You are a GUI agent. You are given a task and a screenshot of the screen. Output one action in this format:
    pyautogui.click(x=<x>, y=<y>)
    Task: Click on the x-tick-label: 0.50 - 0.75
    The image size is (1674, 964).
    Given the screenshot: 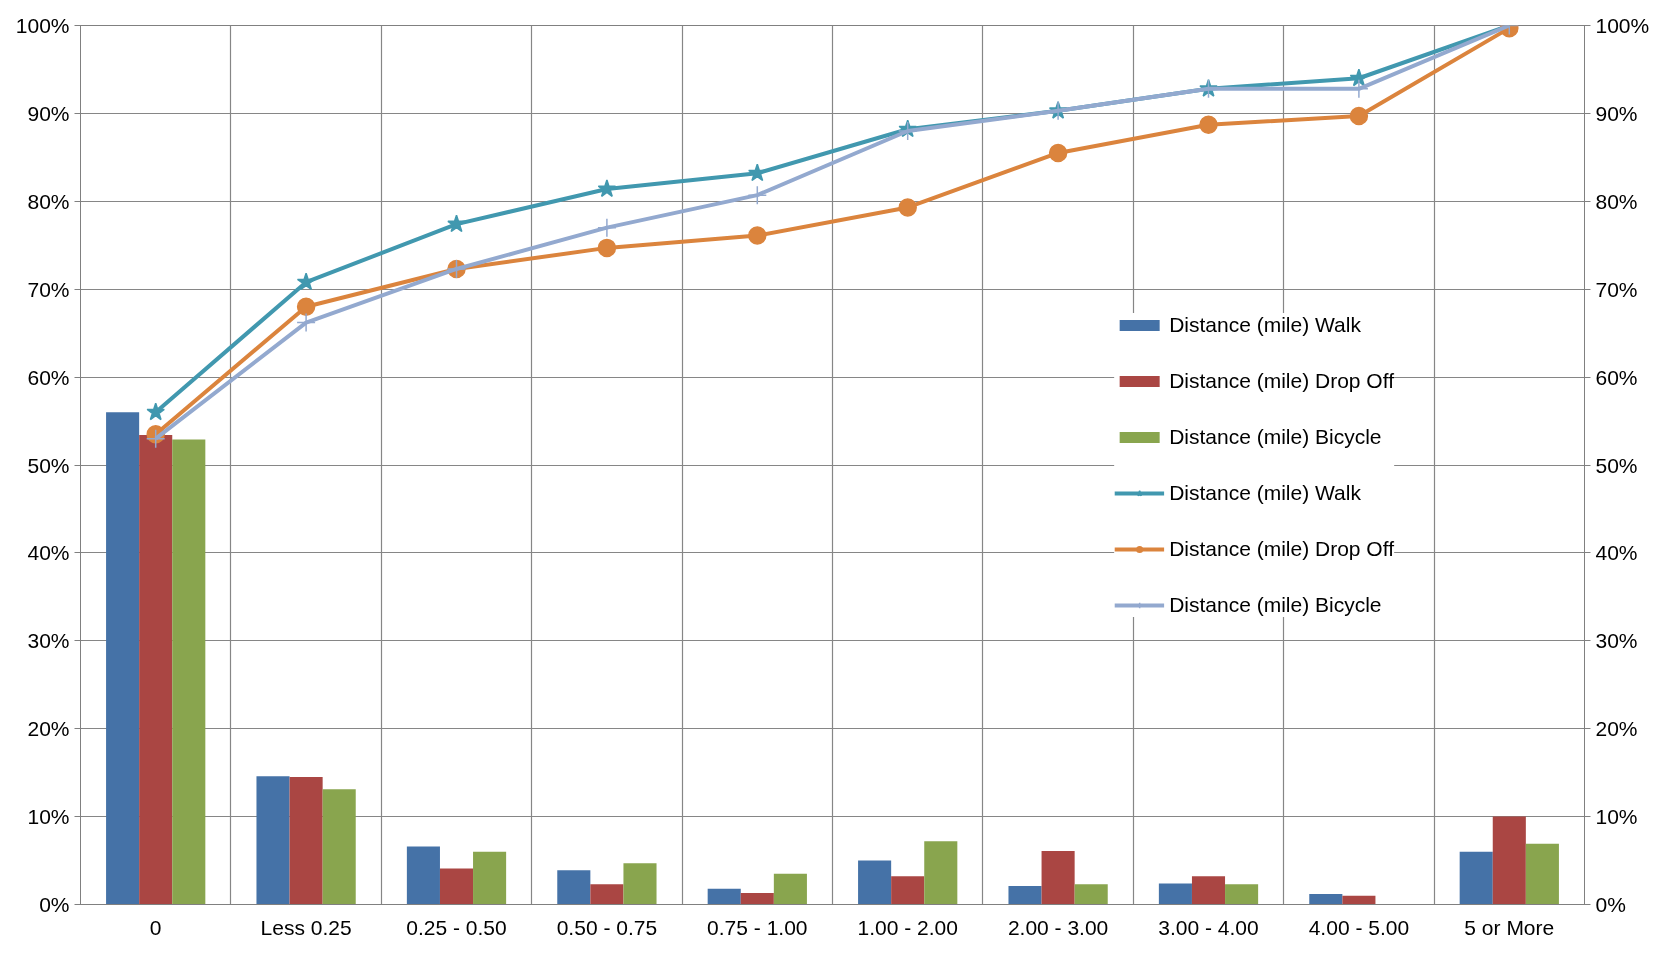 What is the action you would take?
    pyautogui.click(x=607, y=927)
    